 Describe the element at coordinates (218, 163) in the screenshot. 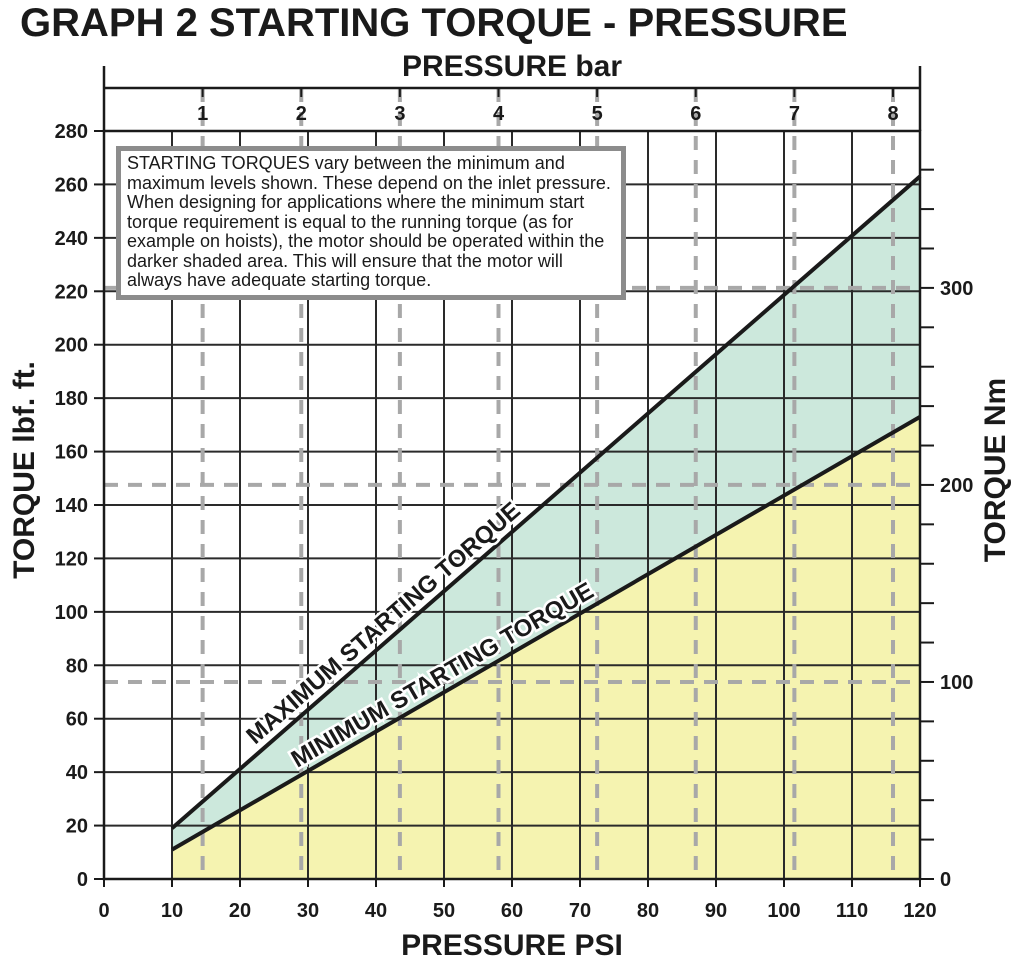

I see `note-lead: STARTING TORQUES` at that location.